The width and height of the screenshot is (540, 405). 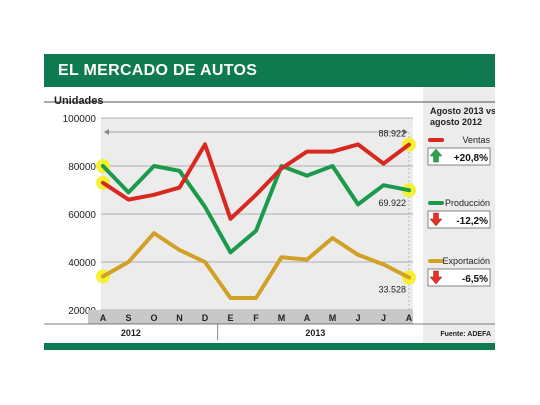 What do you see at coordinates (230, 318) in the screenshot?
I see `x-tick-label: E` at bounding box center [230, 318].